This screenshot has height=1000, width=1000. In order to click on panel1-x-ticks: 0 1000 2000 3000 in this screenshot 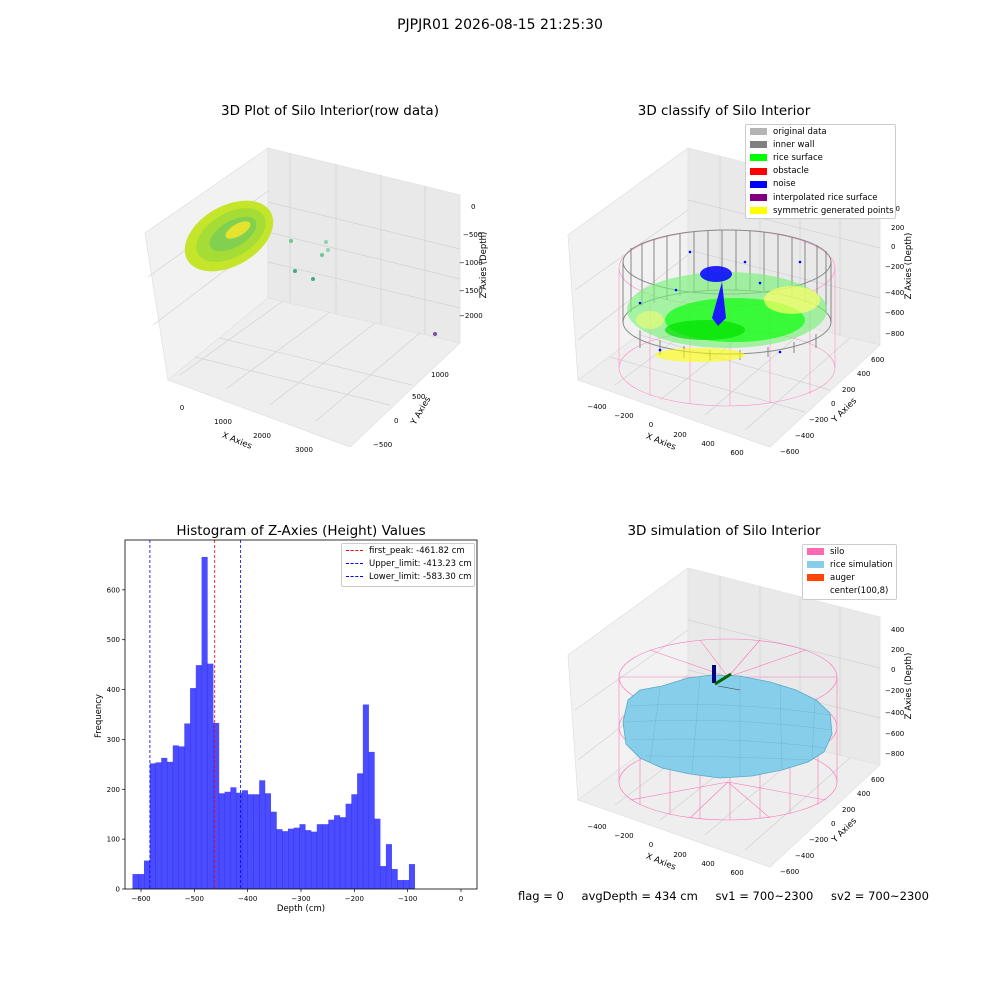, I will do `click(246, 429)`.